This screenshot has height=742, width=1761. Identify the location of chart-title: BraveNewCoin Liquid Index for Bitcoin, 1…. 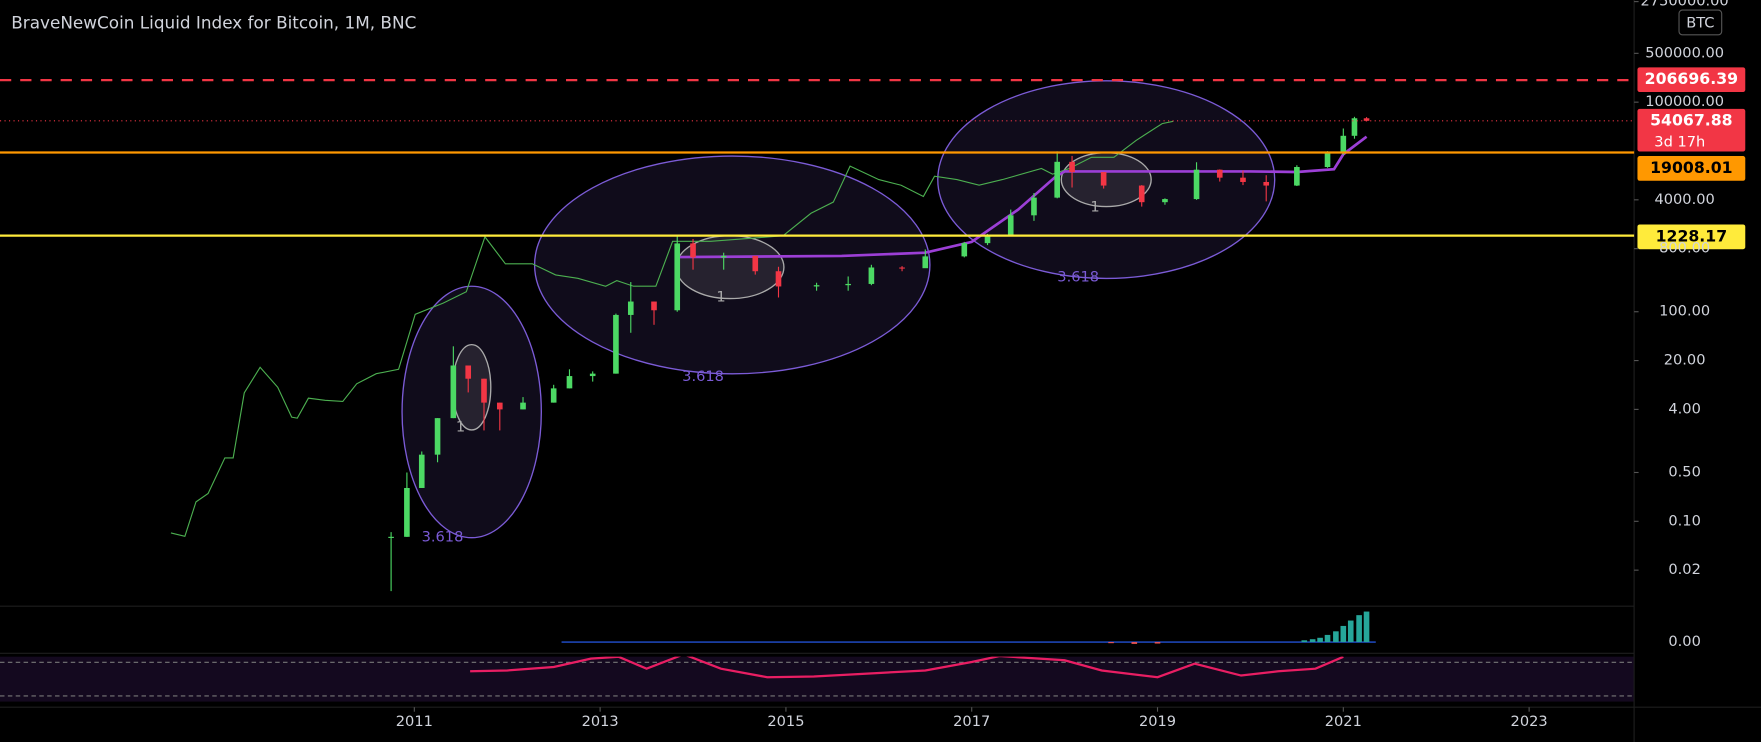
(213, 23).